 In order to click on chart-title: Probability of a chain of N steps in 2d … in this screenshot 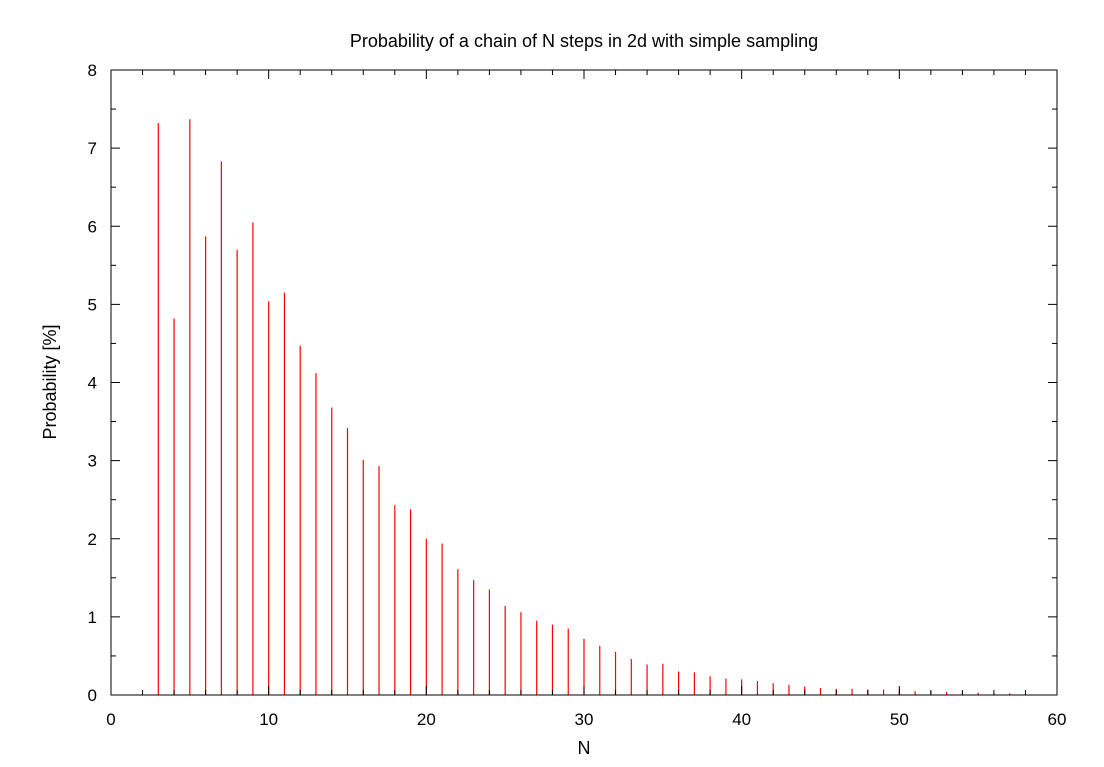, I will do `click(584, 41)`.